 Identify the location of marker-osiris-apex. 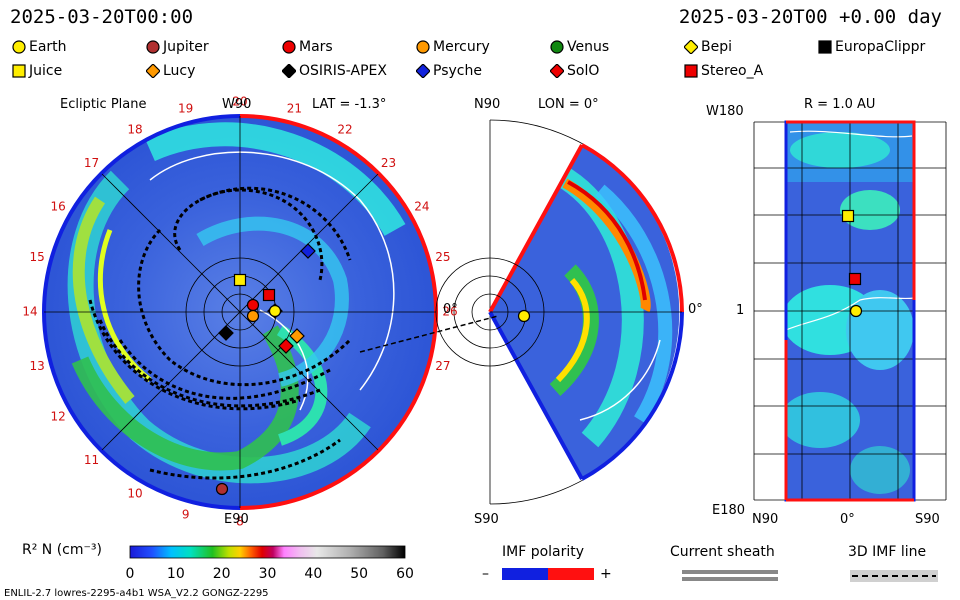
(226, 333).